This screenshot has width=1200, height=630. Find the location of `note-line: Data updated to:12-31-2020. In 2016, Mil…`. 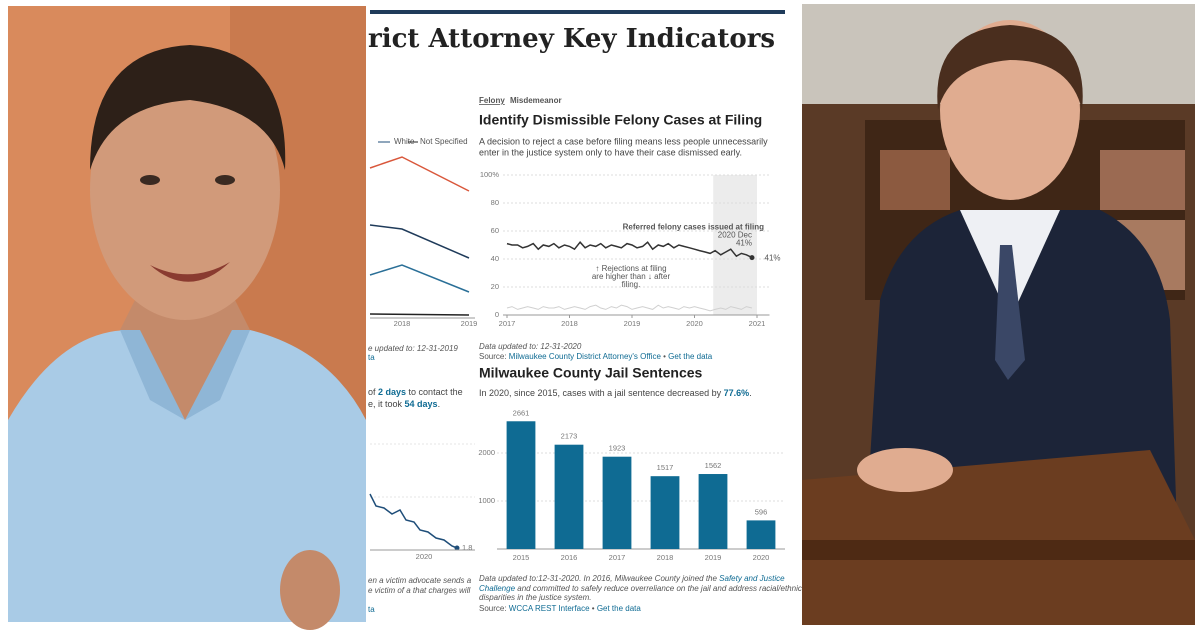

note-line: Data updated to:12-31-2020. In 2016, Mil… is located at coordinates (632, 578).